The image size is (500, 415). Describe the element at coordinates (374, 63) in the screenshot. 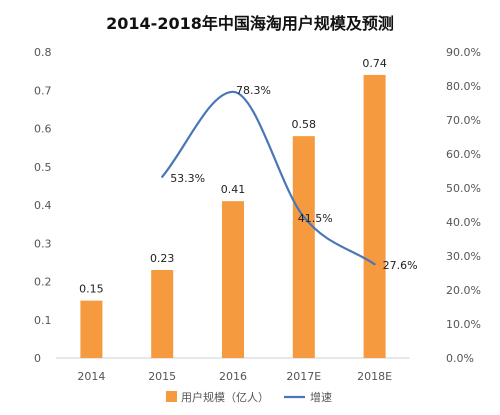

I see `bar-data-label: 0.74` at that location.